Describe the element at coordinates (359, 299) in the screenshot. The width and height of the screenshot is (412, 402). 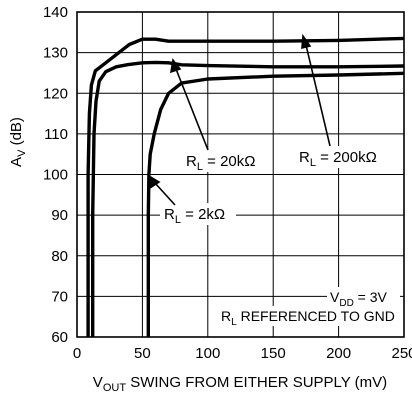
I see `vdd-note: VDD = 3V` at that location.